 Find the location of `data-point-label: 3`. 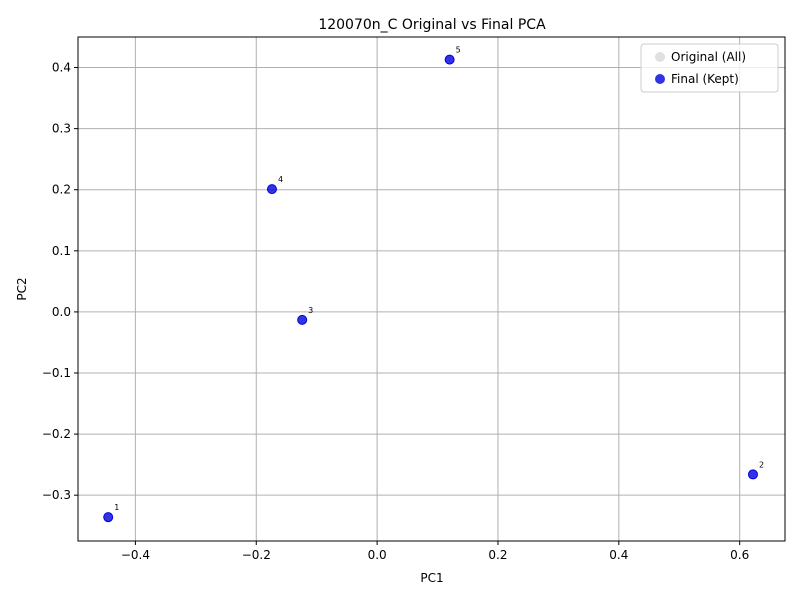

data-point-label: 3 is located at coordinates (310, 310).